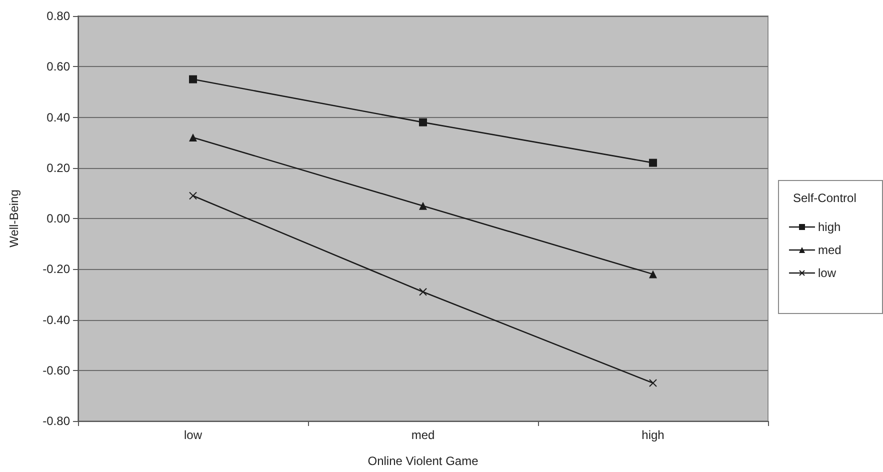 The width and height of the screenshot is (883, 472). What do you see at coordinates (56, 421) in the screenshot?
I see `y-tick-label: -0.80` at bounding box center [56, 421].